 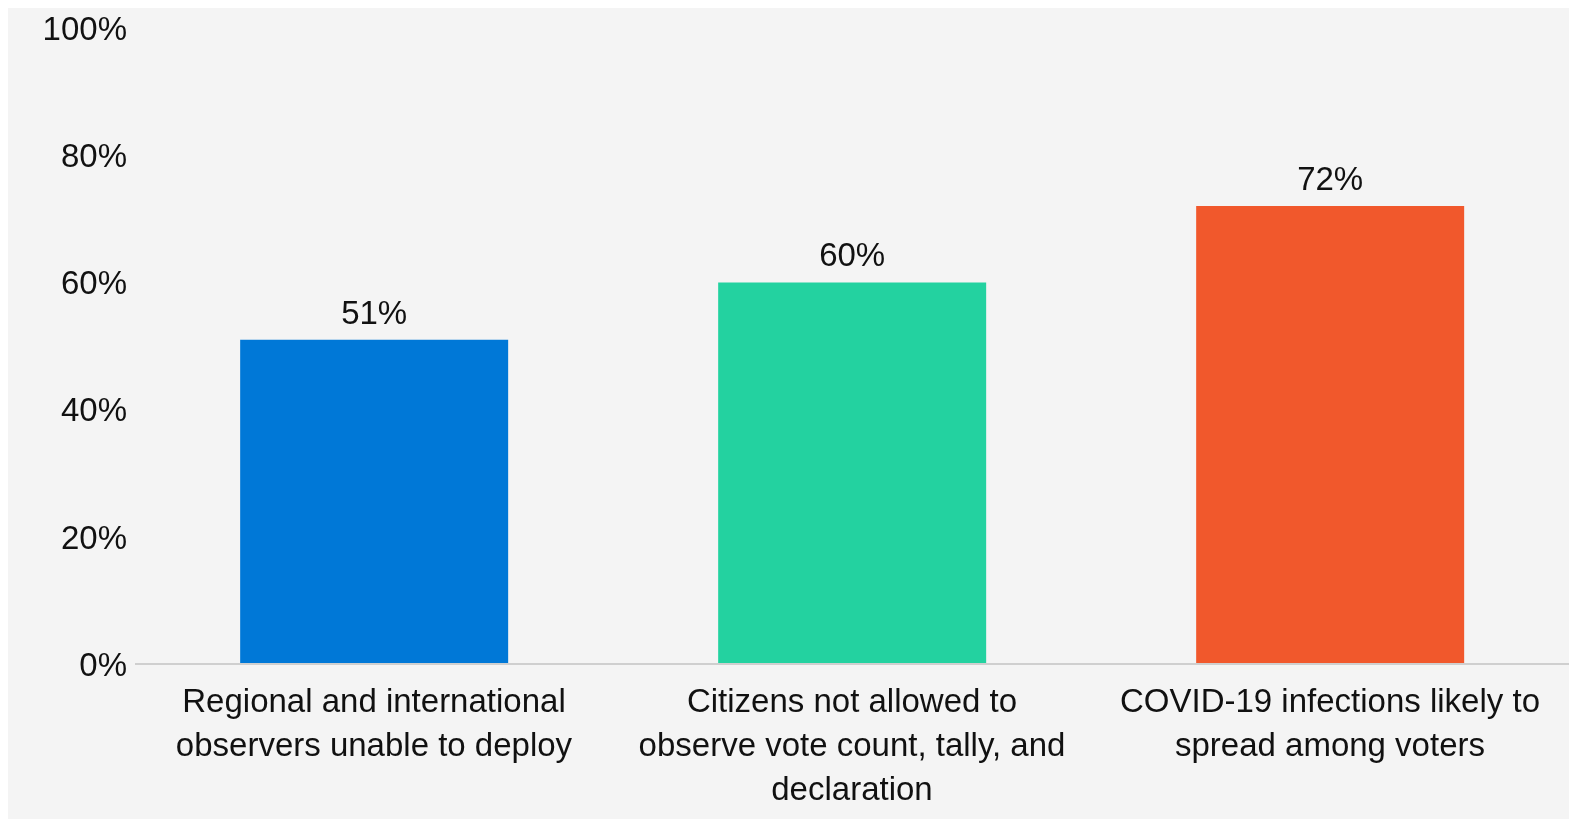 I want to click on y-tick-label: 100%, so click(x=84, y=28).